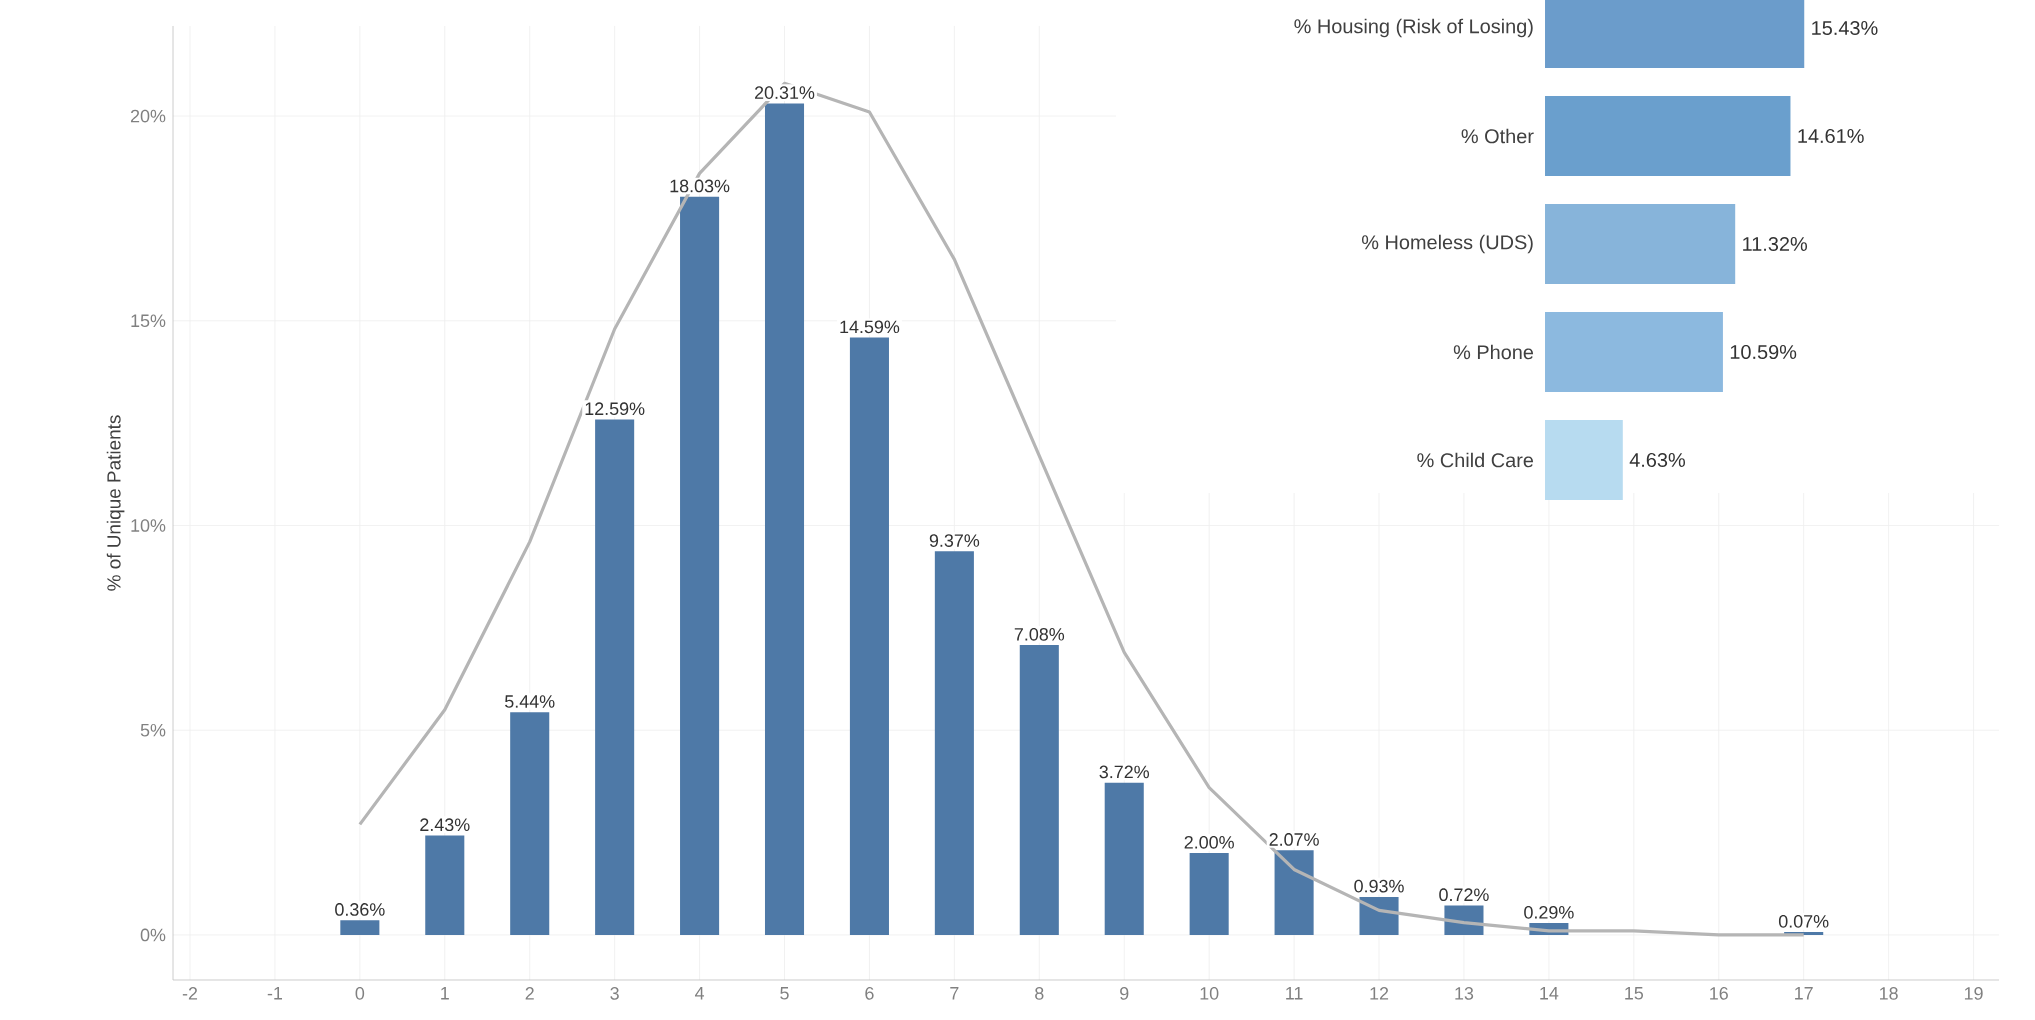 The width and height of the screenshot is (2035, 1020). What do you see at coordinates (1124, 772) in the screenshot?
I see `data-label: 3.72%` at bounding box center [1124, 772].